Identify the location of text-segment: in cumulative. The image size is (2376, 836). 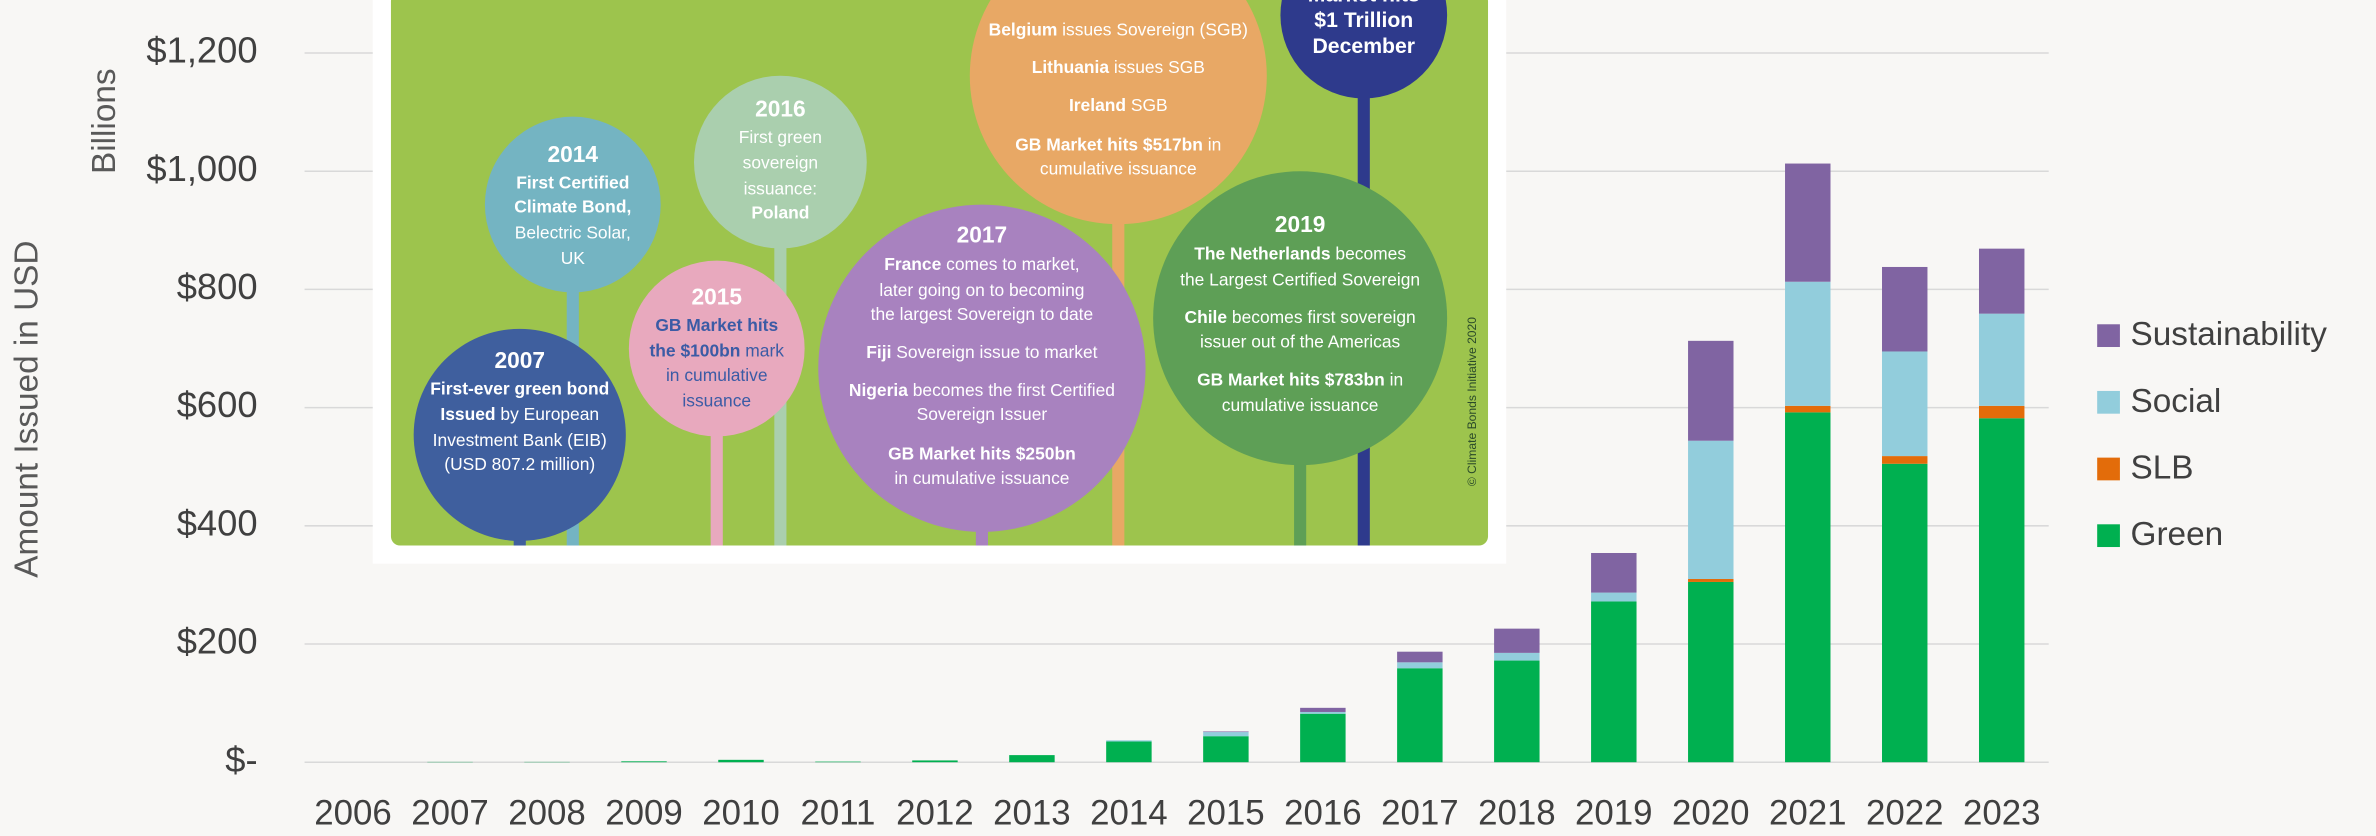
(717, 374).